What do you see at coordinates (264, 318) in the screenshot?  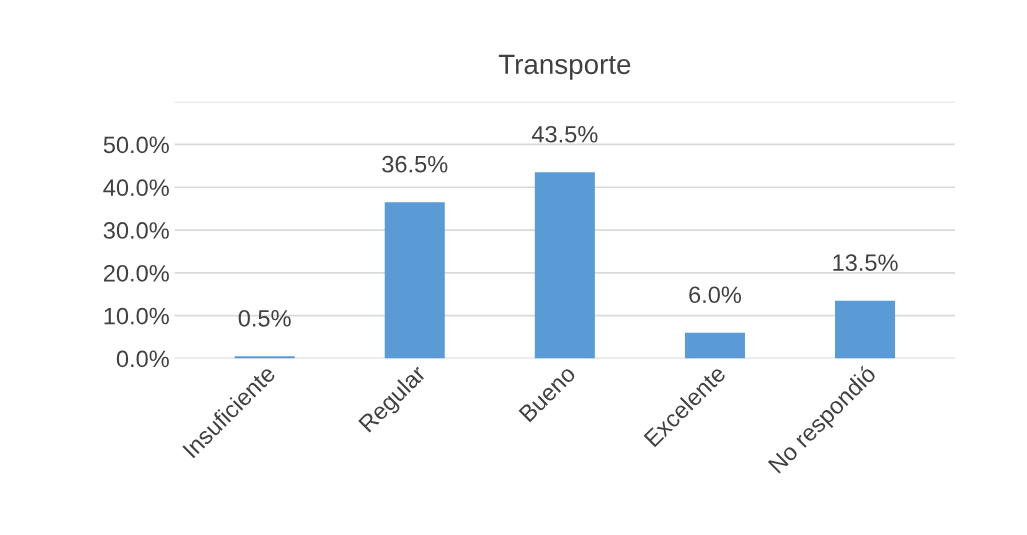 I see `data-label: 0.5%` at bounding box center [264, 318].